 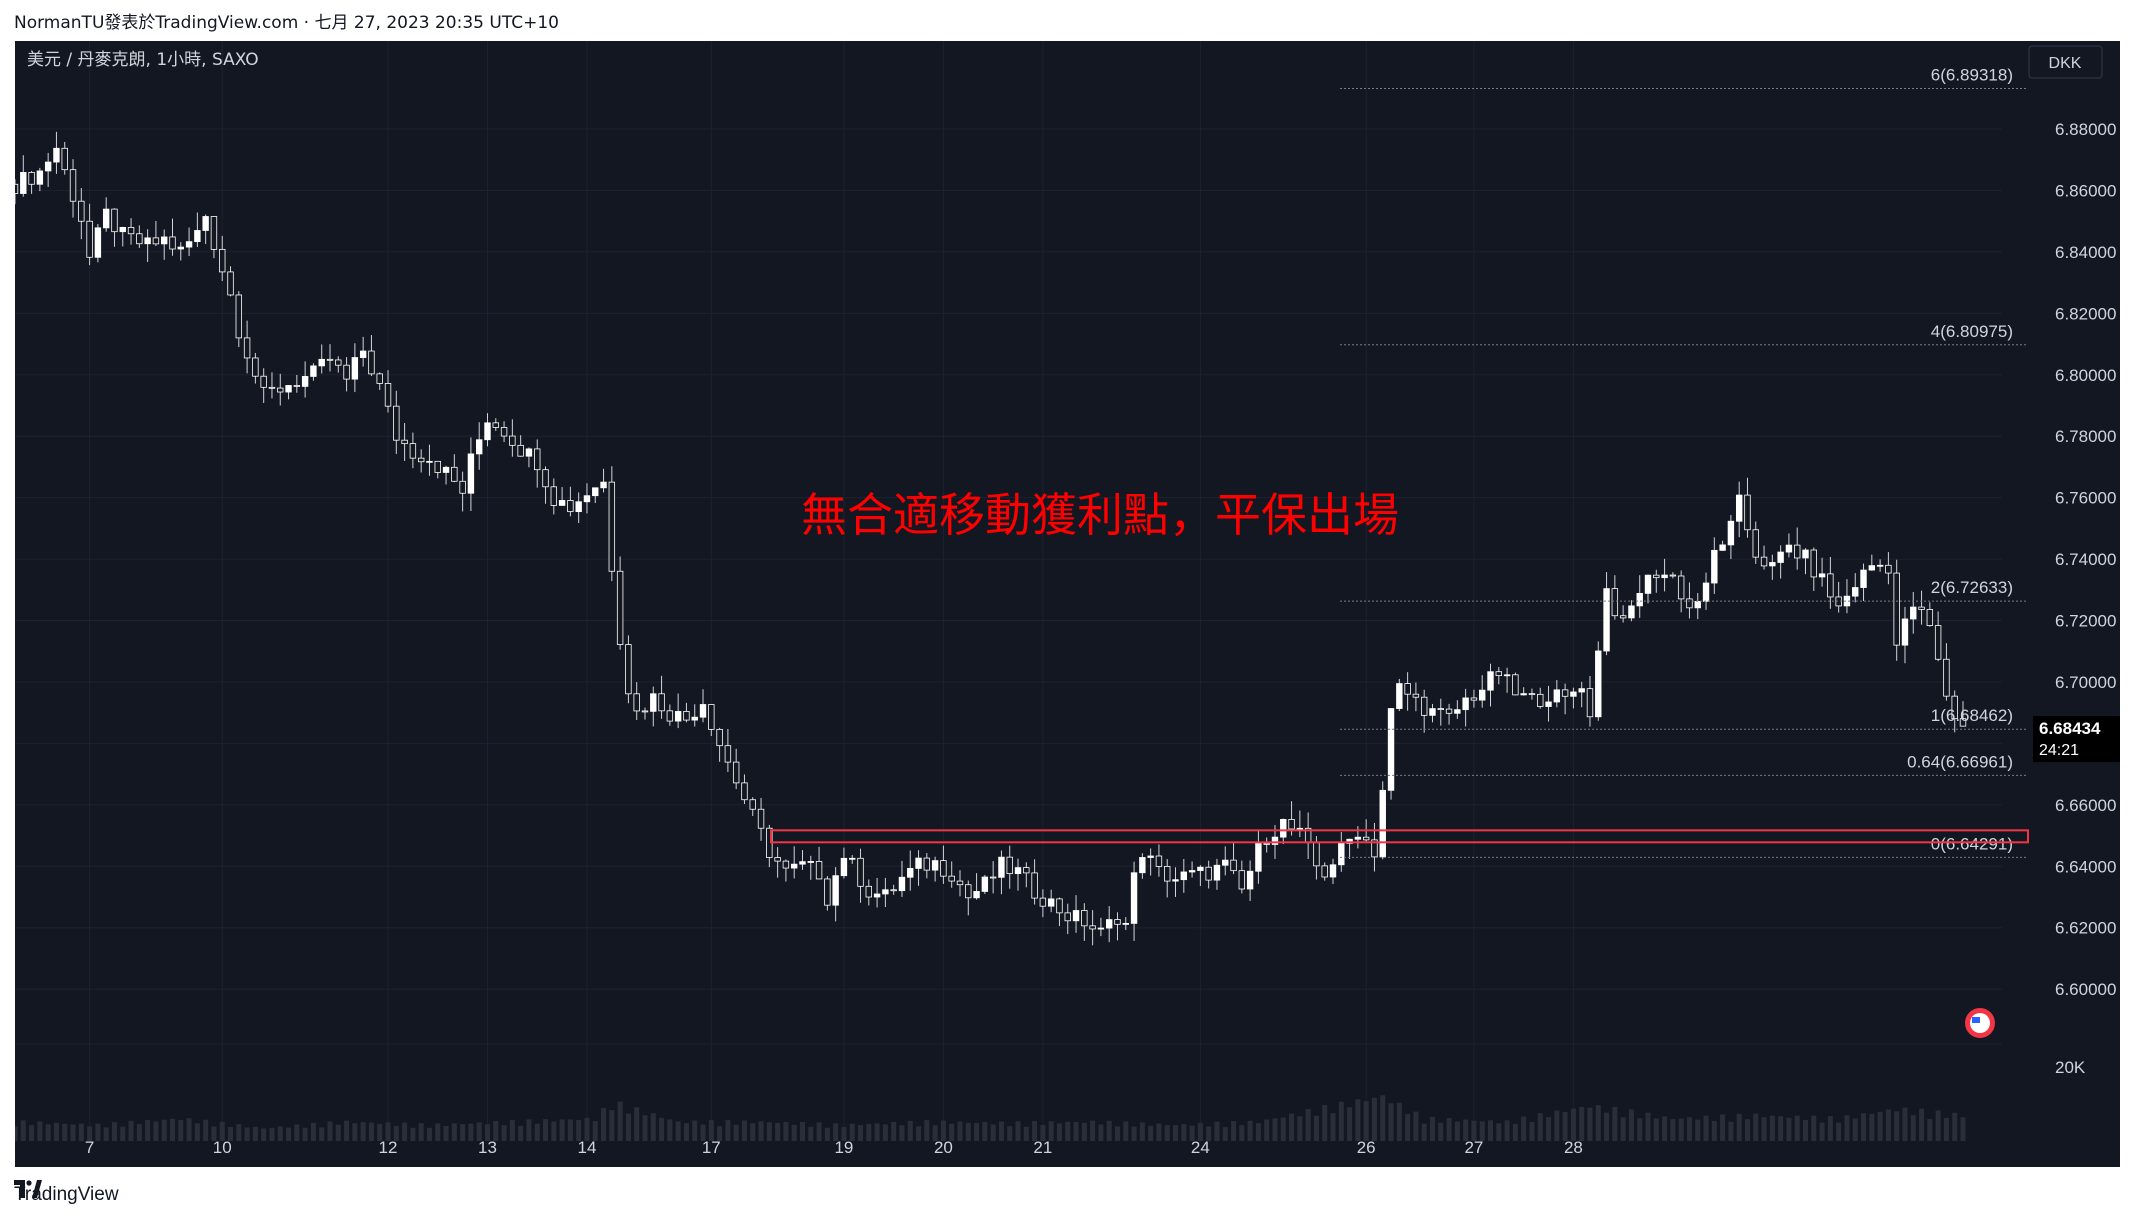 I want to click on breakeven-zone, so click(x=1399, y=836).